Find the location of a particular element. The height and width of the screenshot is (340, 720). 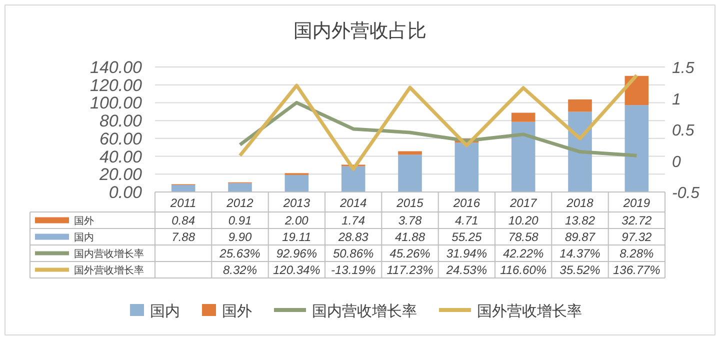

y-tick-label: 20.00 is located at coordinates (120, 174).